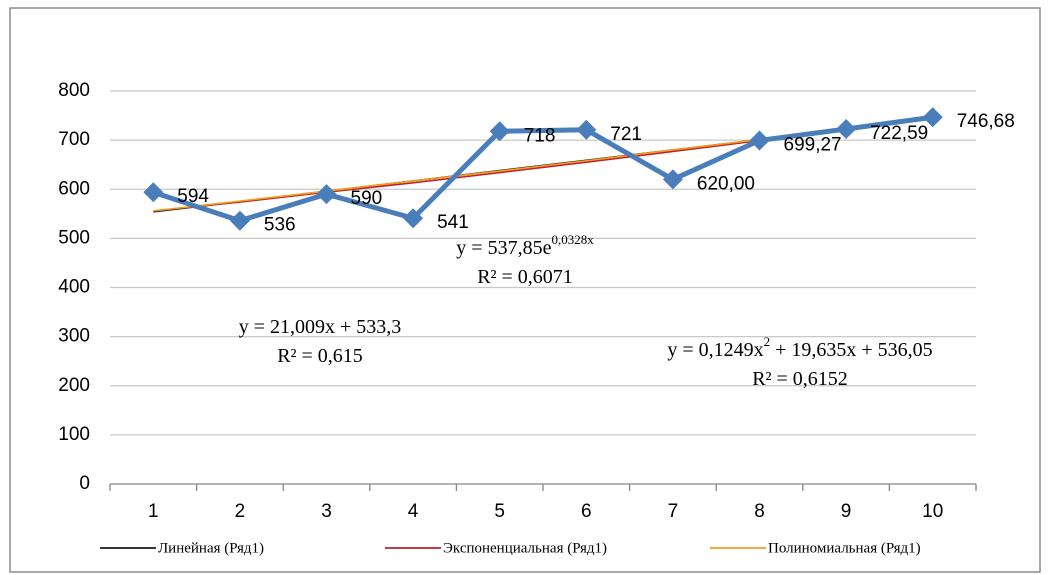 The width and height of the screenshot is (1048, 575). I want to click on trendline-equation: y = 537,85e0,0328x, so click(525, 245).